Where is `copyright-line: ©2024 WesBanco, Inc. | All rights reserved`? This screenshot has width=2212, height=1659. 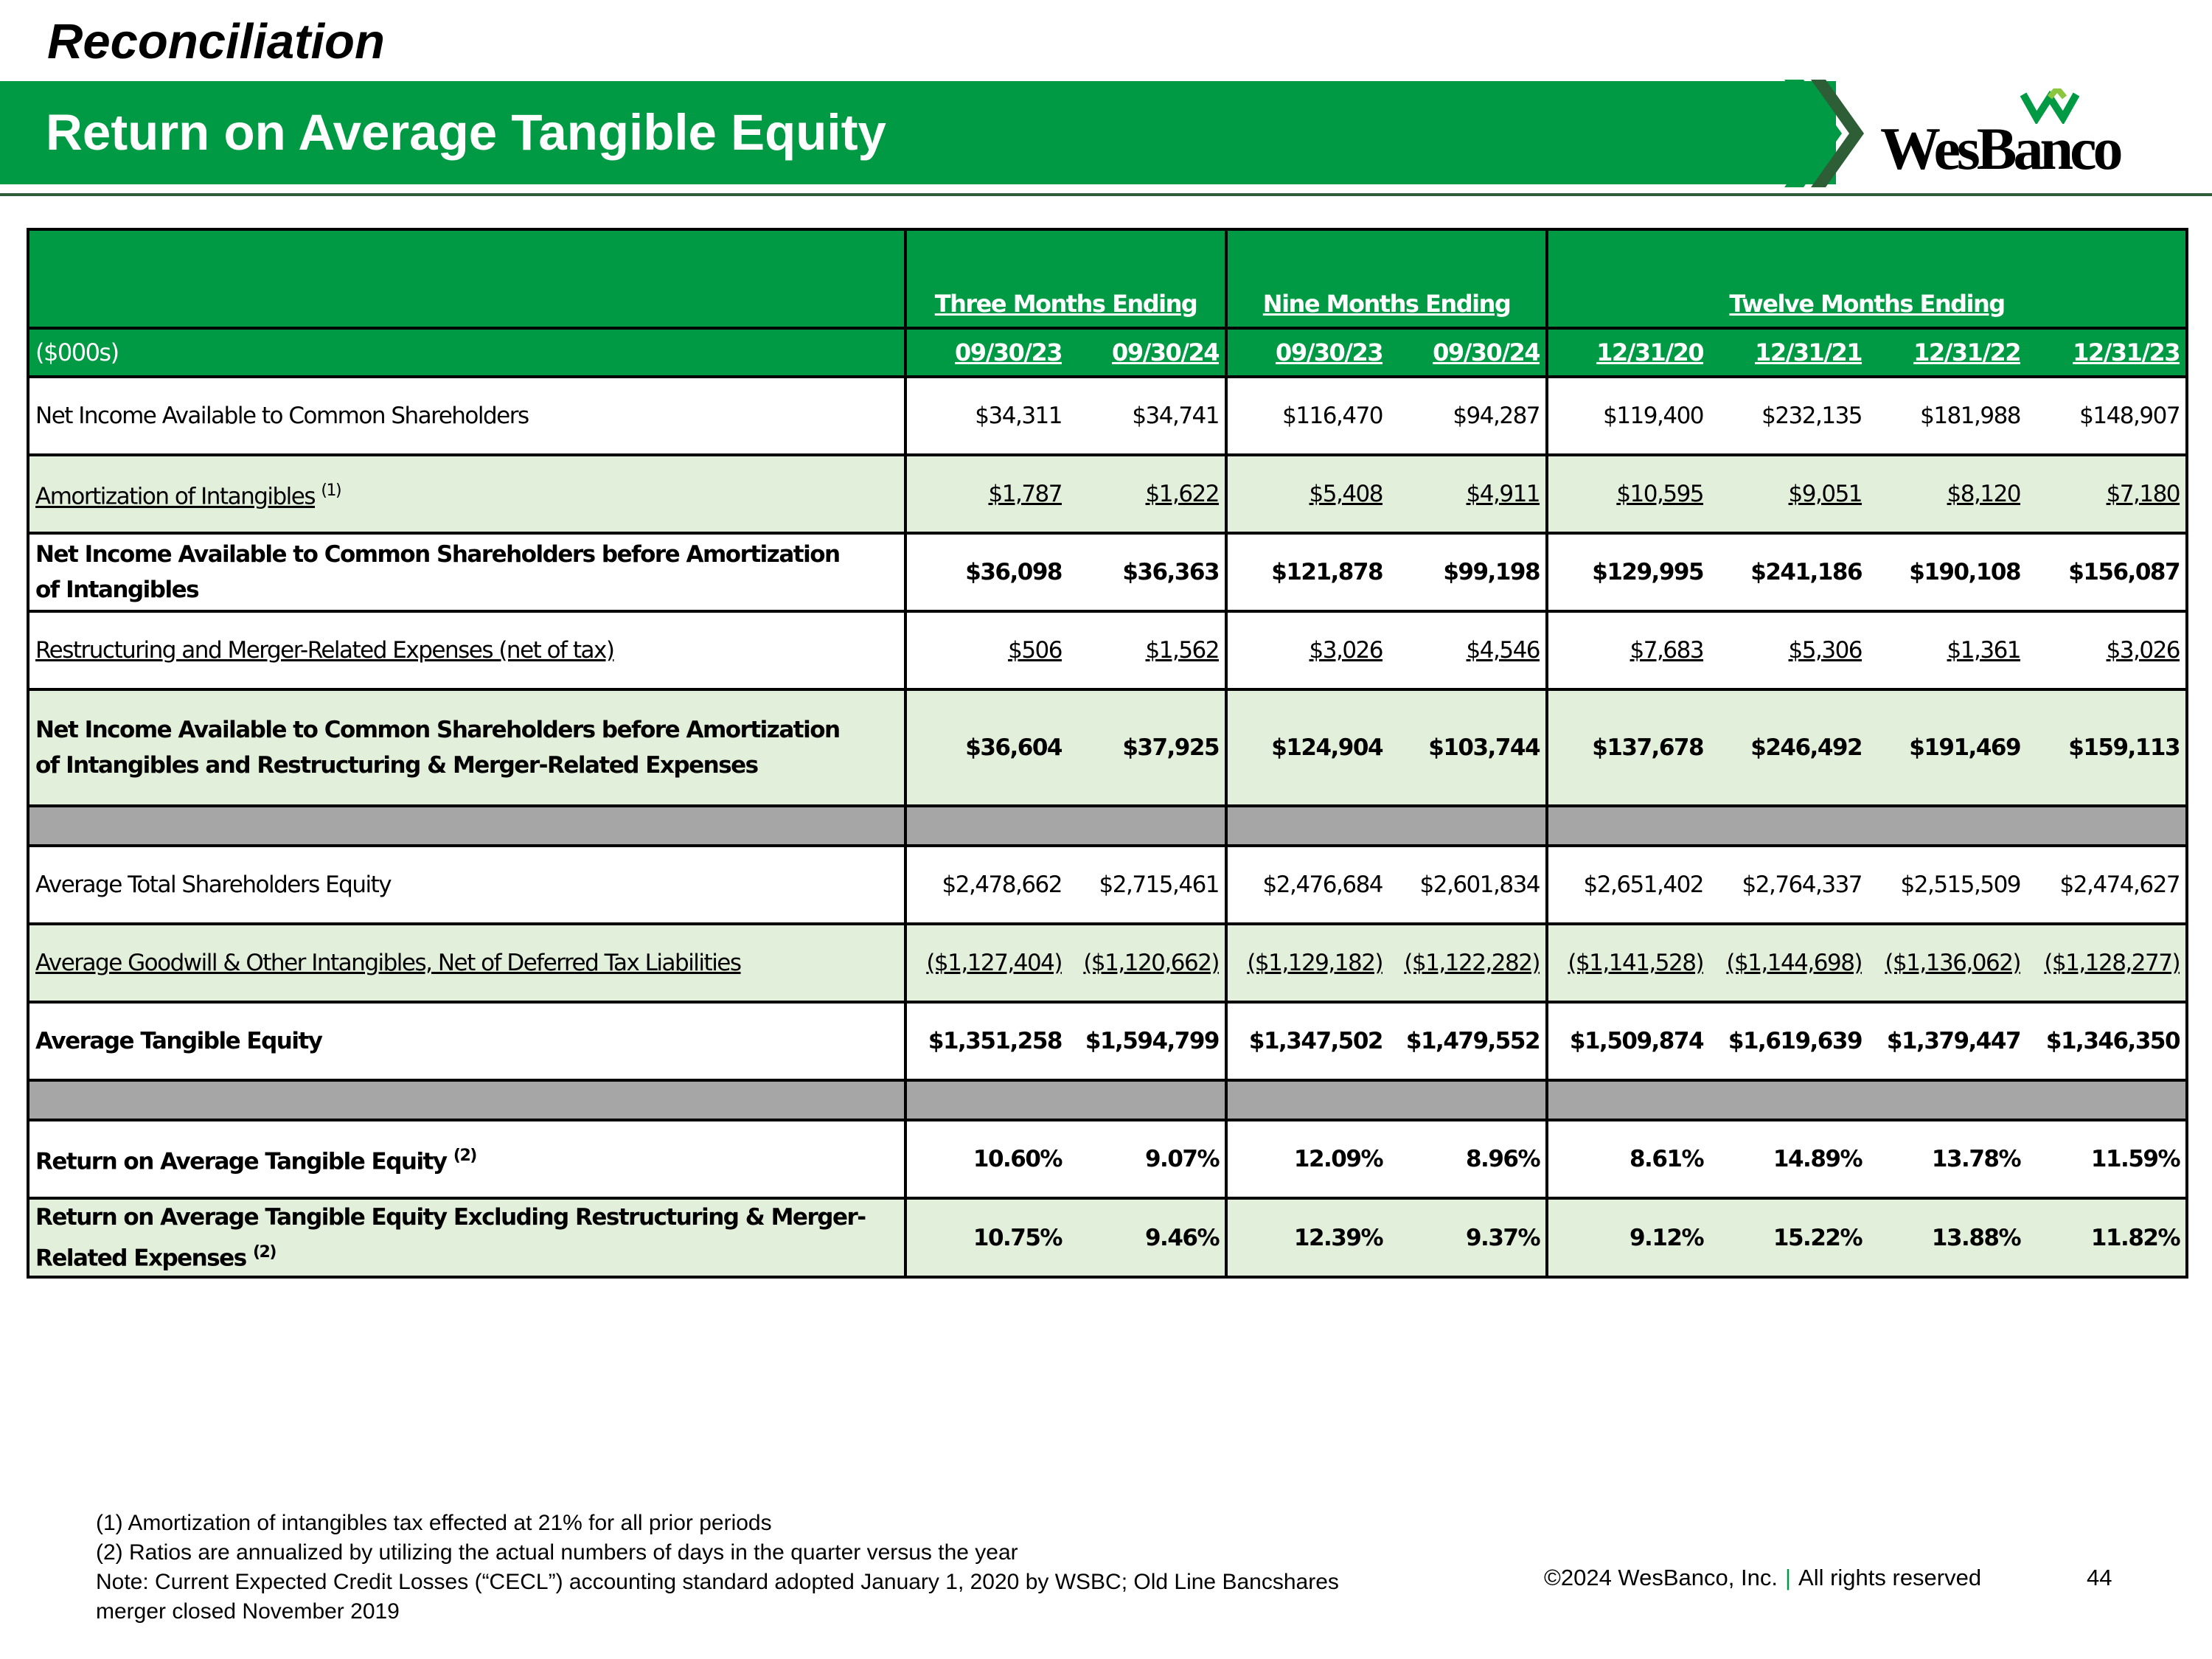
copyright-line: ©2024 WesBanco, Inc. | All rights reserved is located at coordinates (1762, 1578).